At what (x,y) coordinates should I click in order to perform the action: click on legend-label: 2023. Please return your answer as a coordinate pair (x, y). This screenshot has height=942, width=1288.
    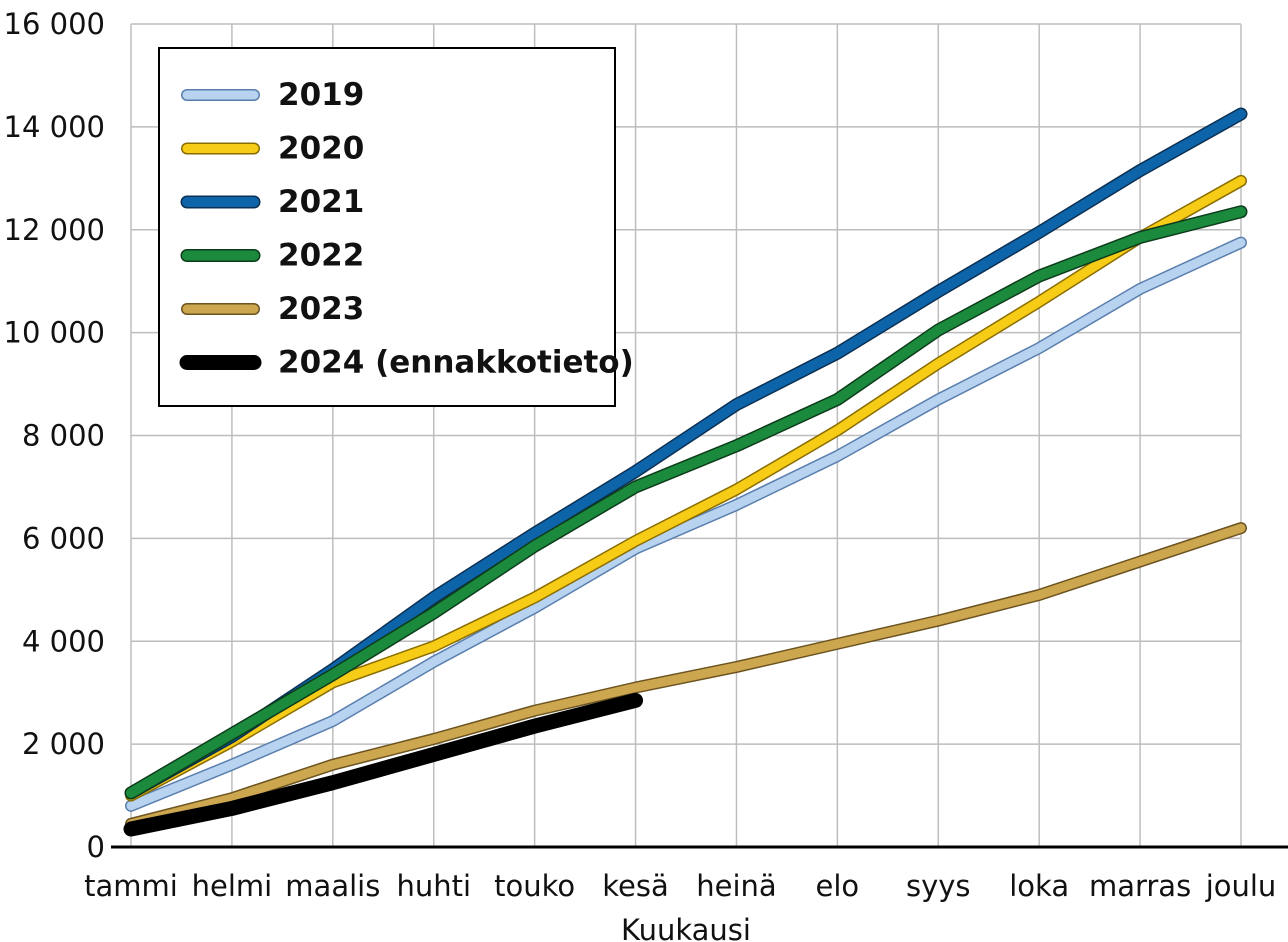
    Looking at the image, I should click on (321, 309).